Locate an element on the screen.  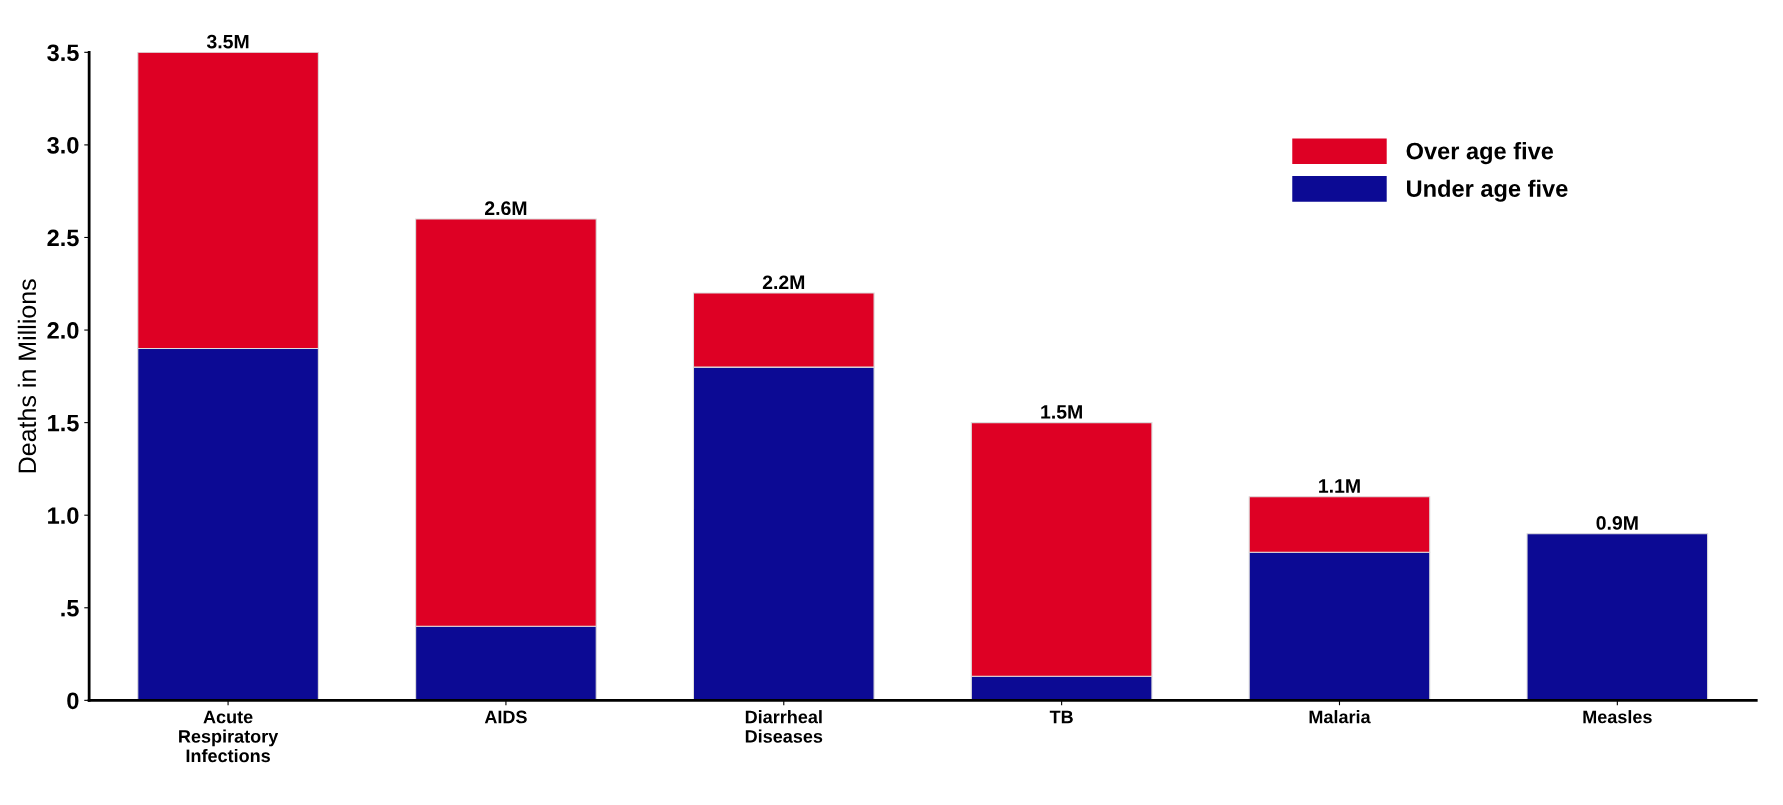
y-tick-label: 2.5 is located at coordinates (63, 238).